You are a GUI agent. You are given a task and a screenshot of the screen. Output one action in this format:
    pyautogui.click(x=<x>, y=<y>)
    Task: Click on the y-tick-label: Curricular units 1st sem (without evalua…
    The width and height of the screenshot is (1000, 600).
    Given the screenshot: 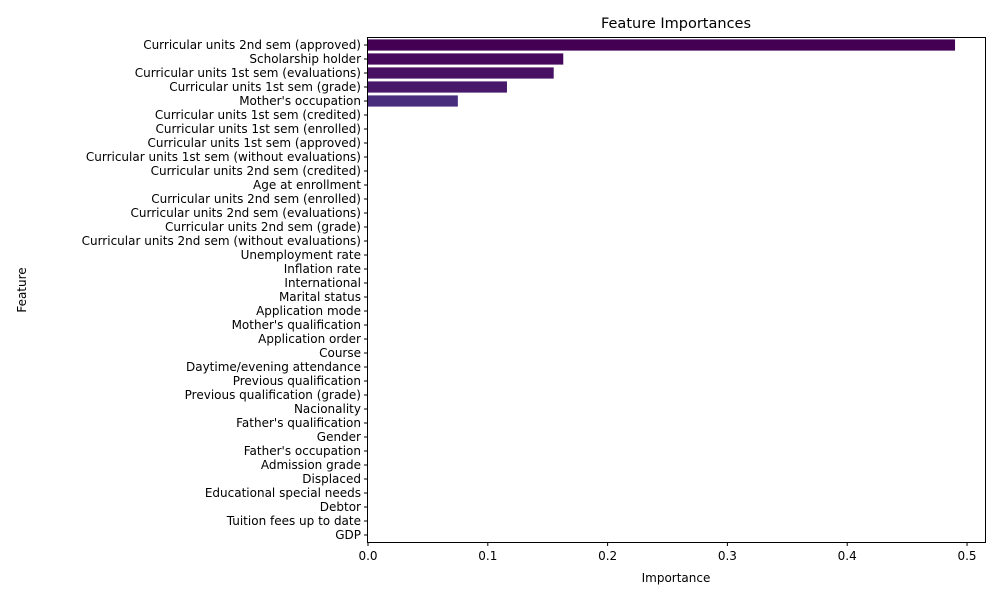 What is the action you would take?
    pyautogui.click(x=223, y=157)
    